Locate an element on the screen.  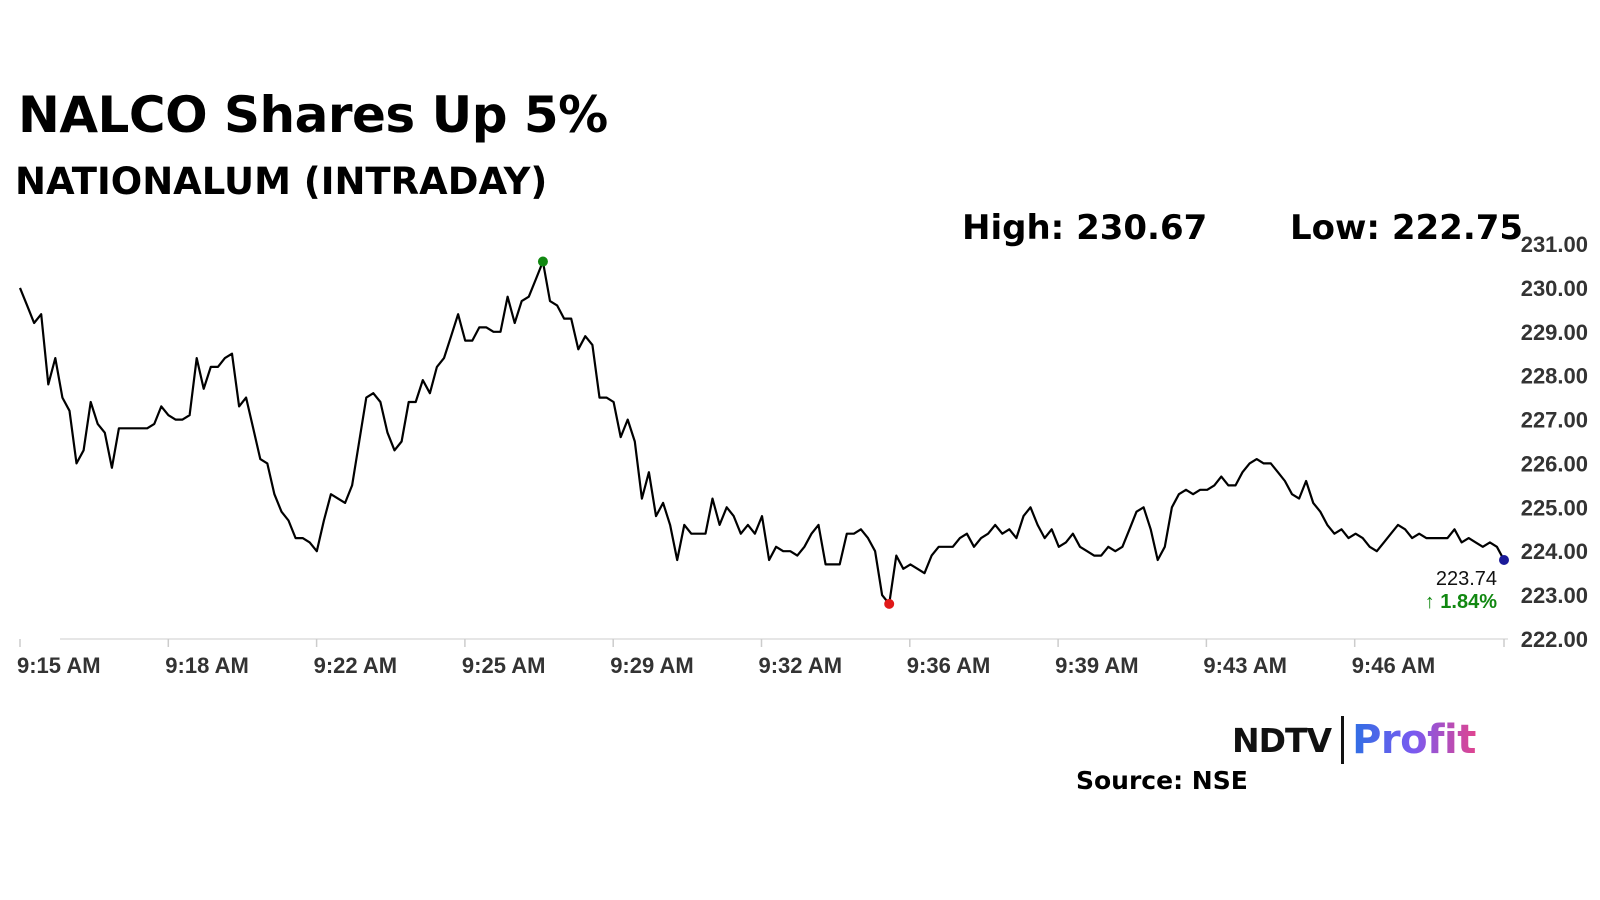
high-marker is located at coordinates (542, 261).